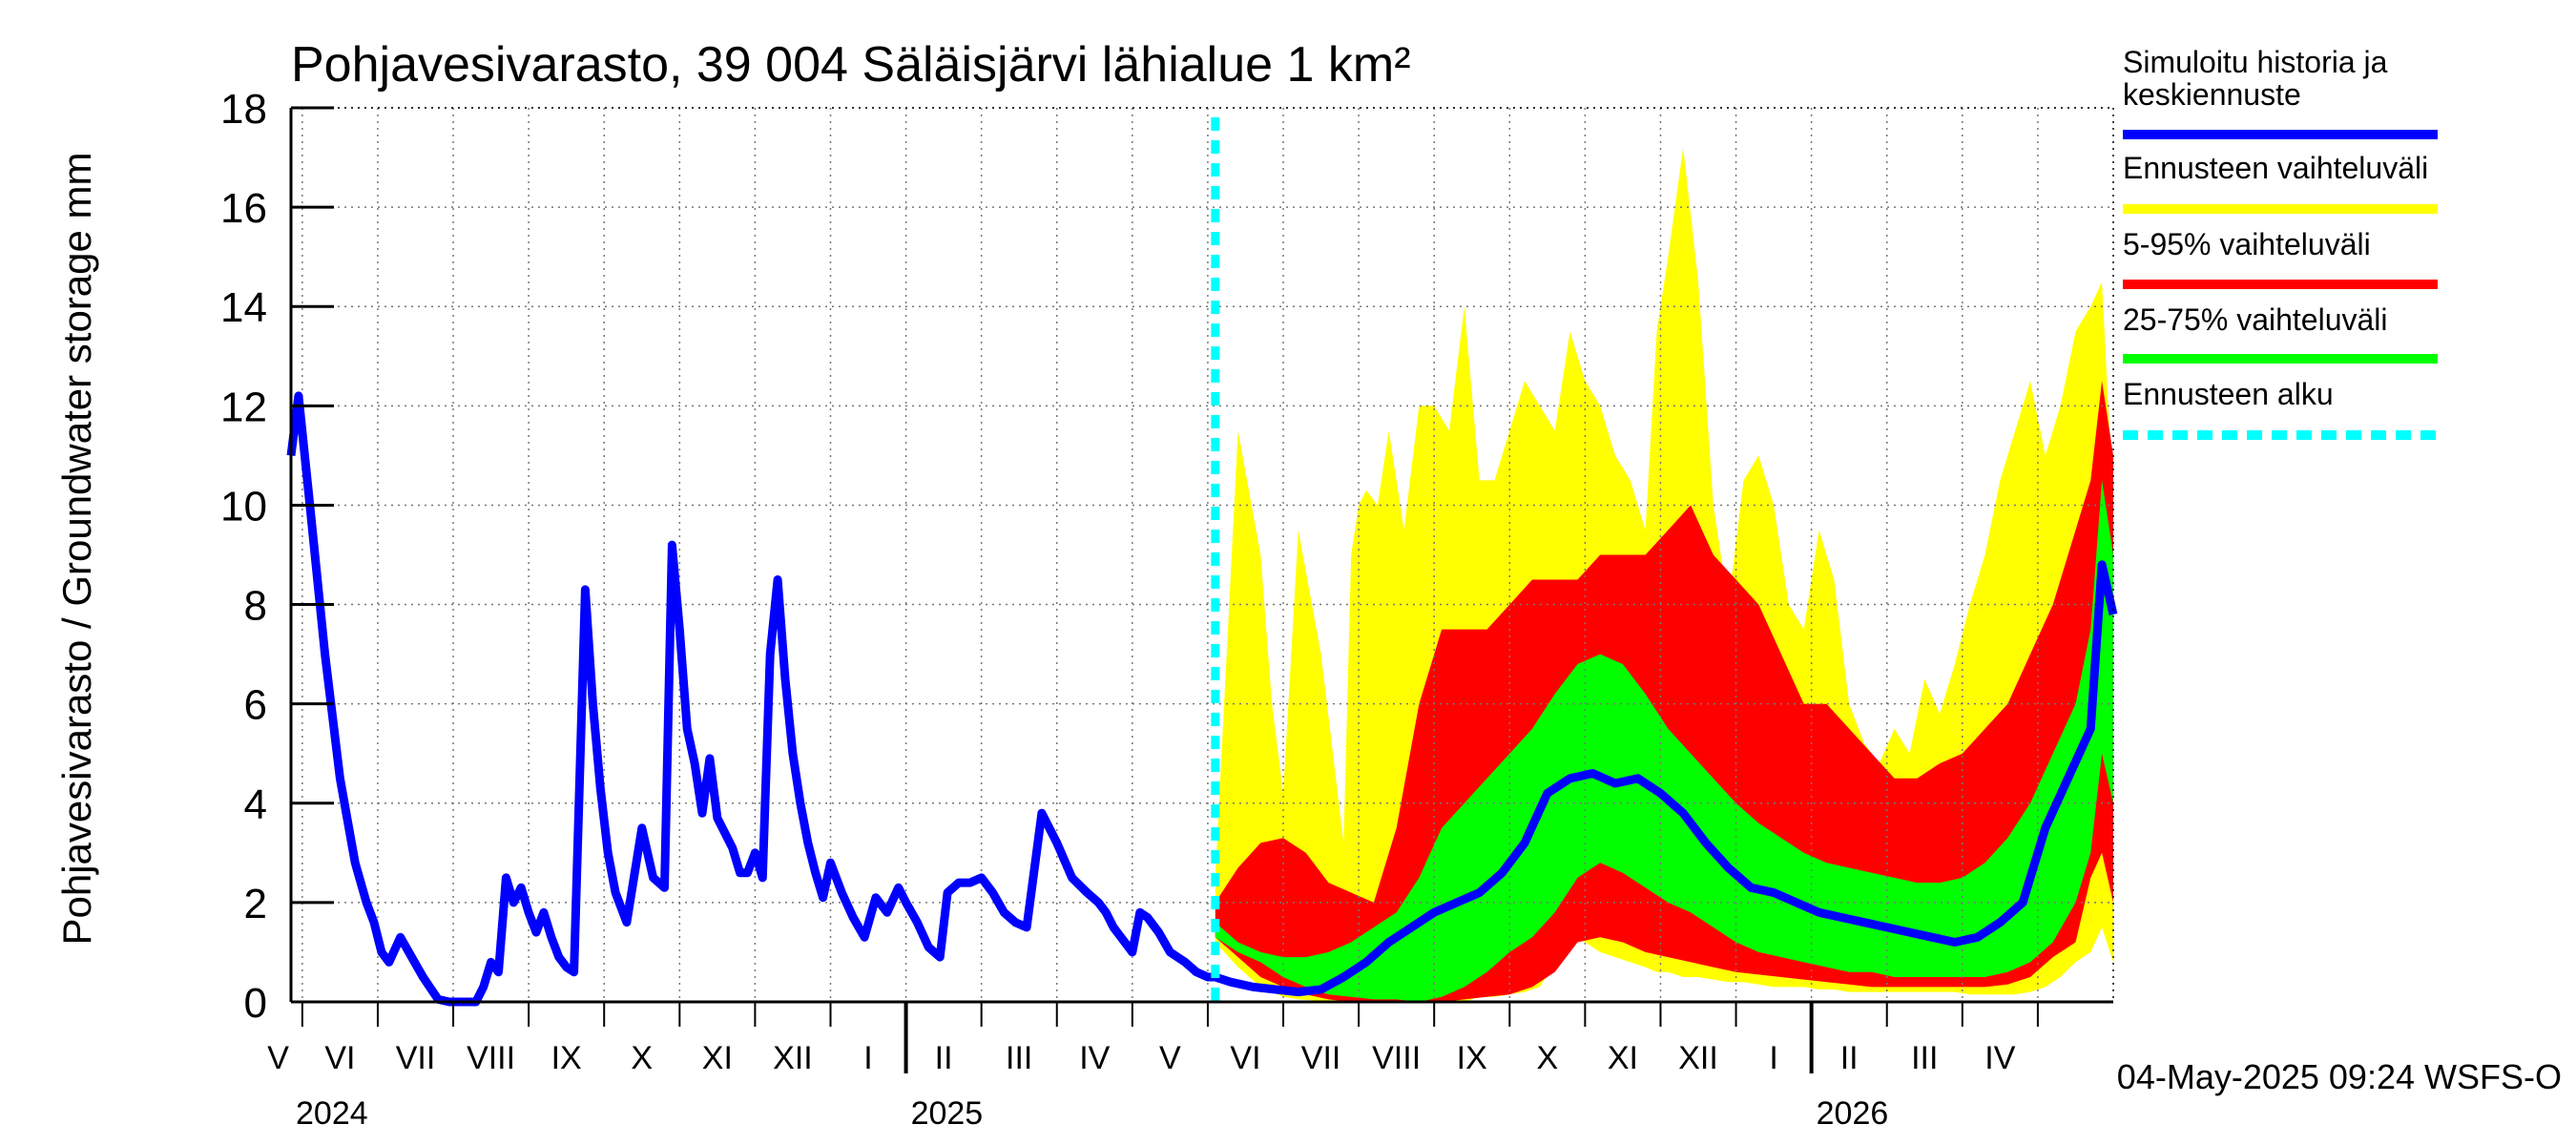 This screenshot has width=2576, height=1145. What do you see at coordinates (1849, 1058) in the screenshot?
I see `x-month-label-21: II` at bounding box center [1849, 1058].